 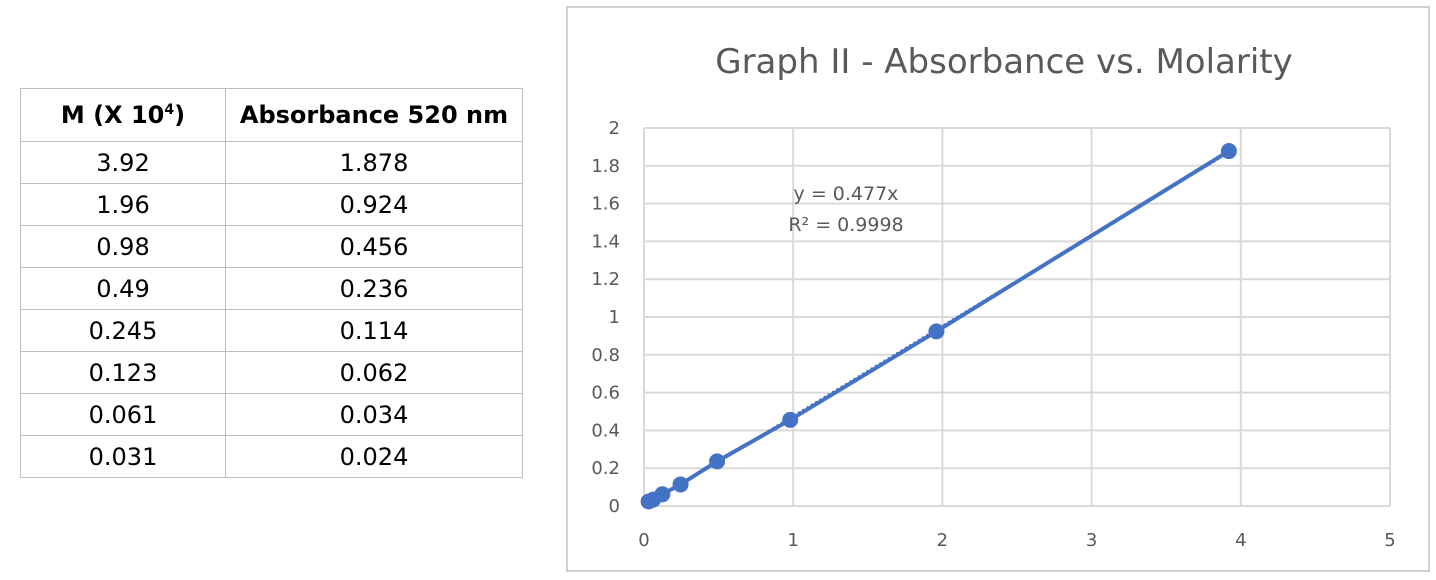 I want to click on table-row: 0.031 0.024, so click(x=271, y=456).